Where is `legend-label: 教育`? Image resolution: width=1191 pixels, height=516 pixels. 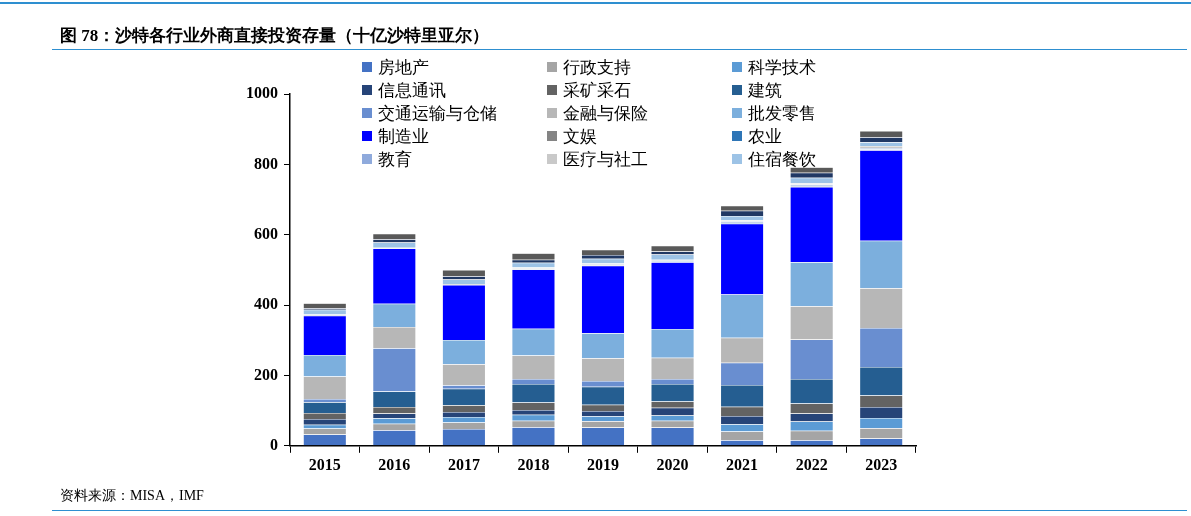 legend-label: 教育 is located at coordinates (395, 159).